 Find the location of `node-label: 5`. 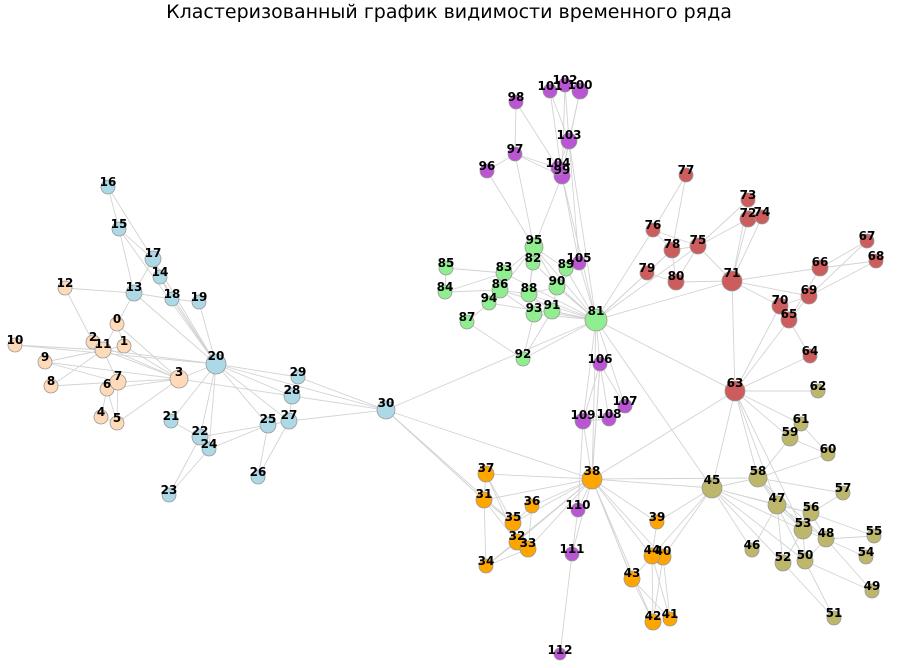

node-label: 5 is located at coordinates (117, 418).